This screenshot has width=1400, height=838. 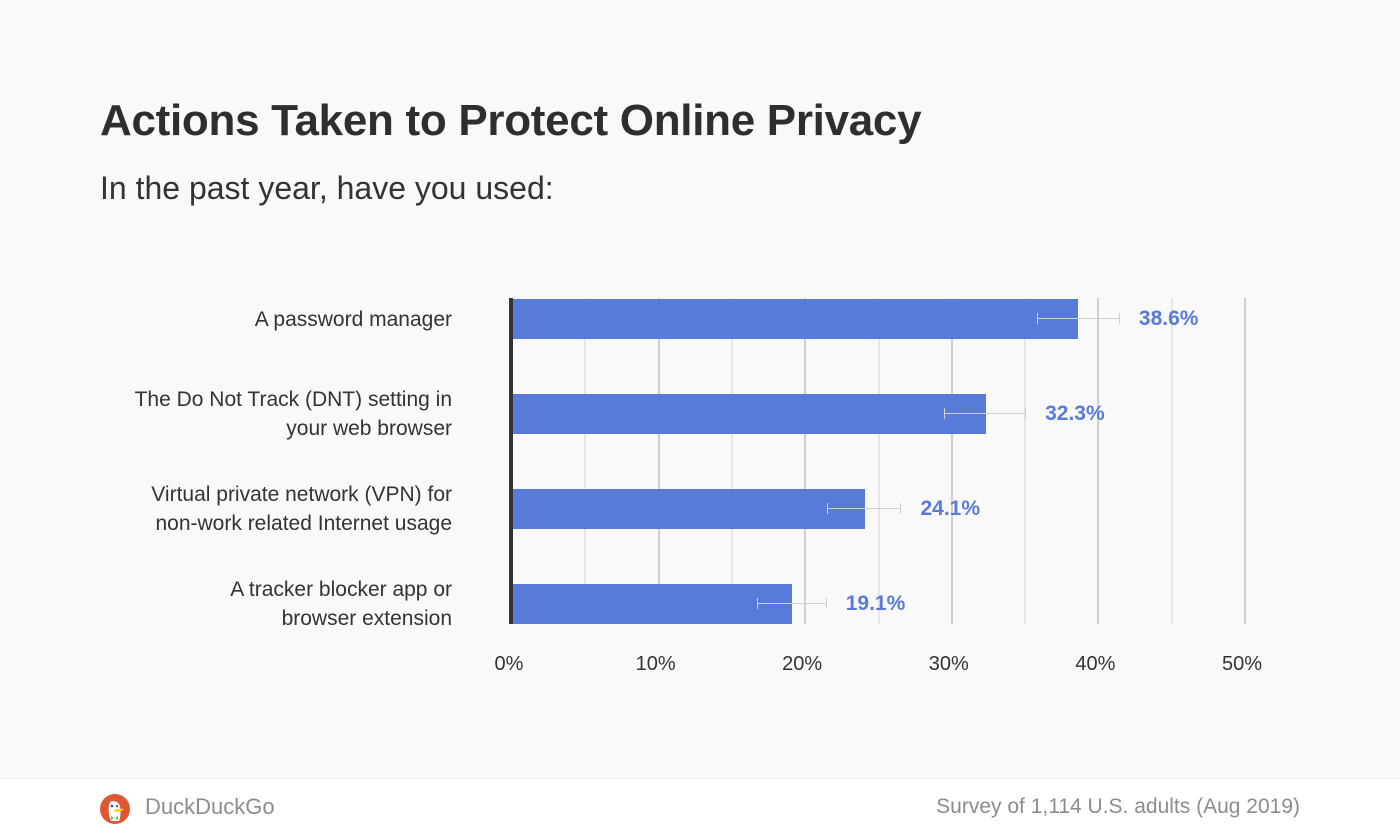 I want to click on value-label: 38.6%, so click(x=1168, y=318).